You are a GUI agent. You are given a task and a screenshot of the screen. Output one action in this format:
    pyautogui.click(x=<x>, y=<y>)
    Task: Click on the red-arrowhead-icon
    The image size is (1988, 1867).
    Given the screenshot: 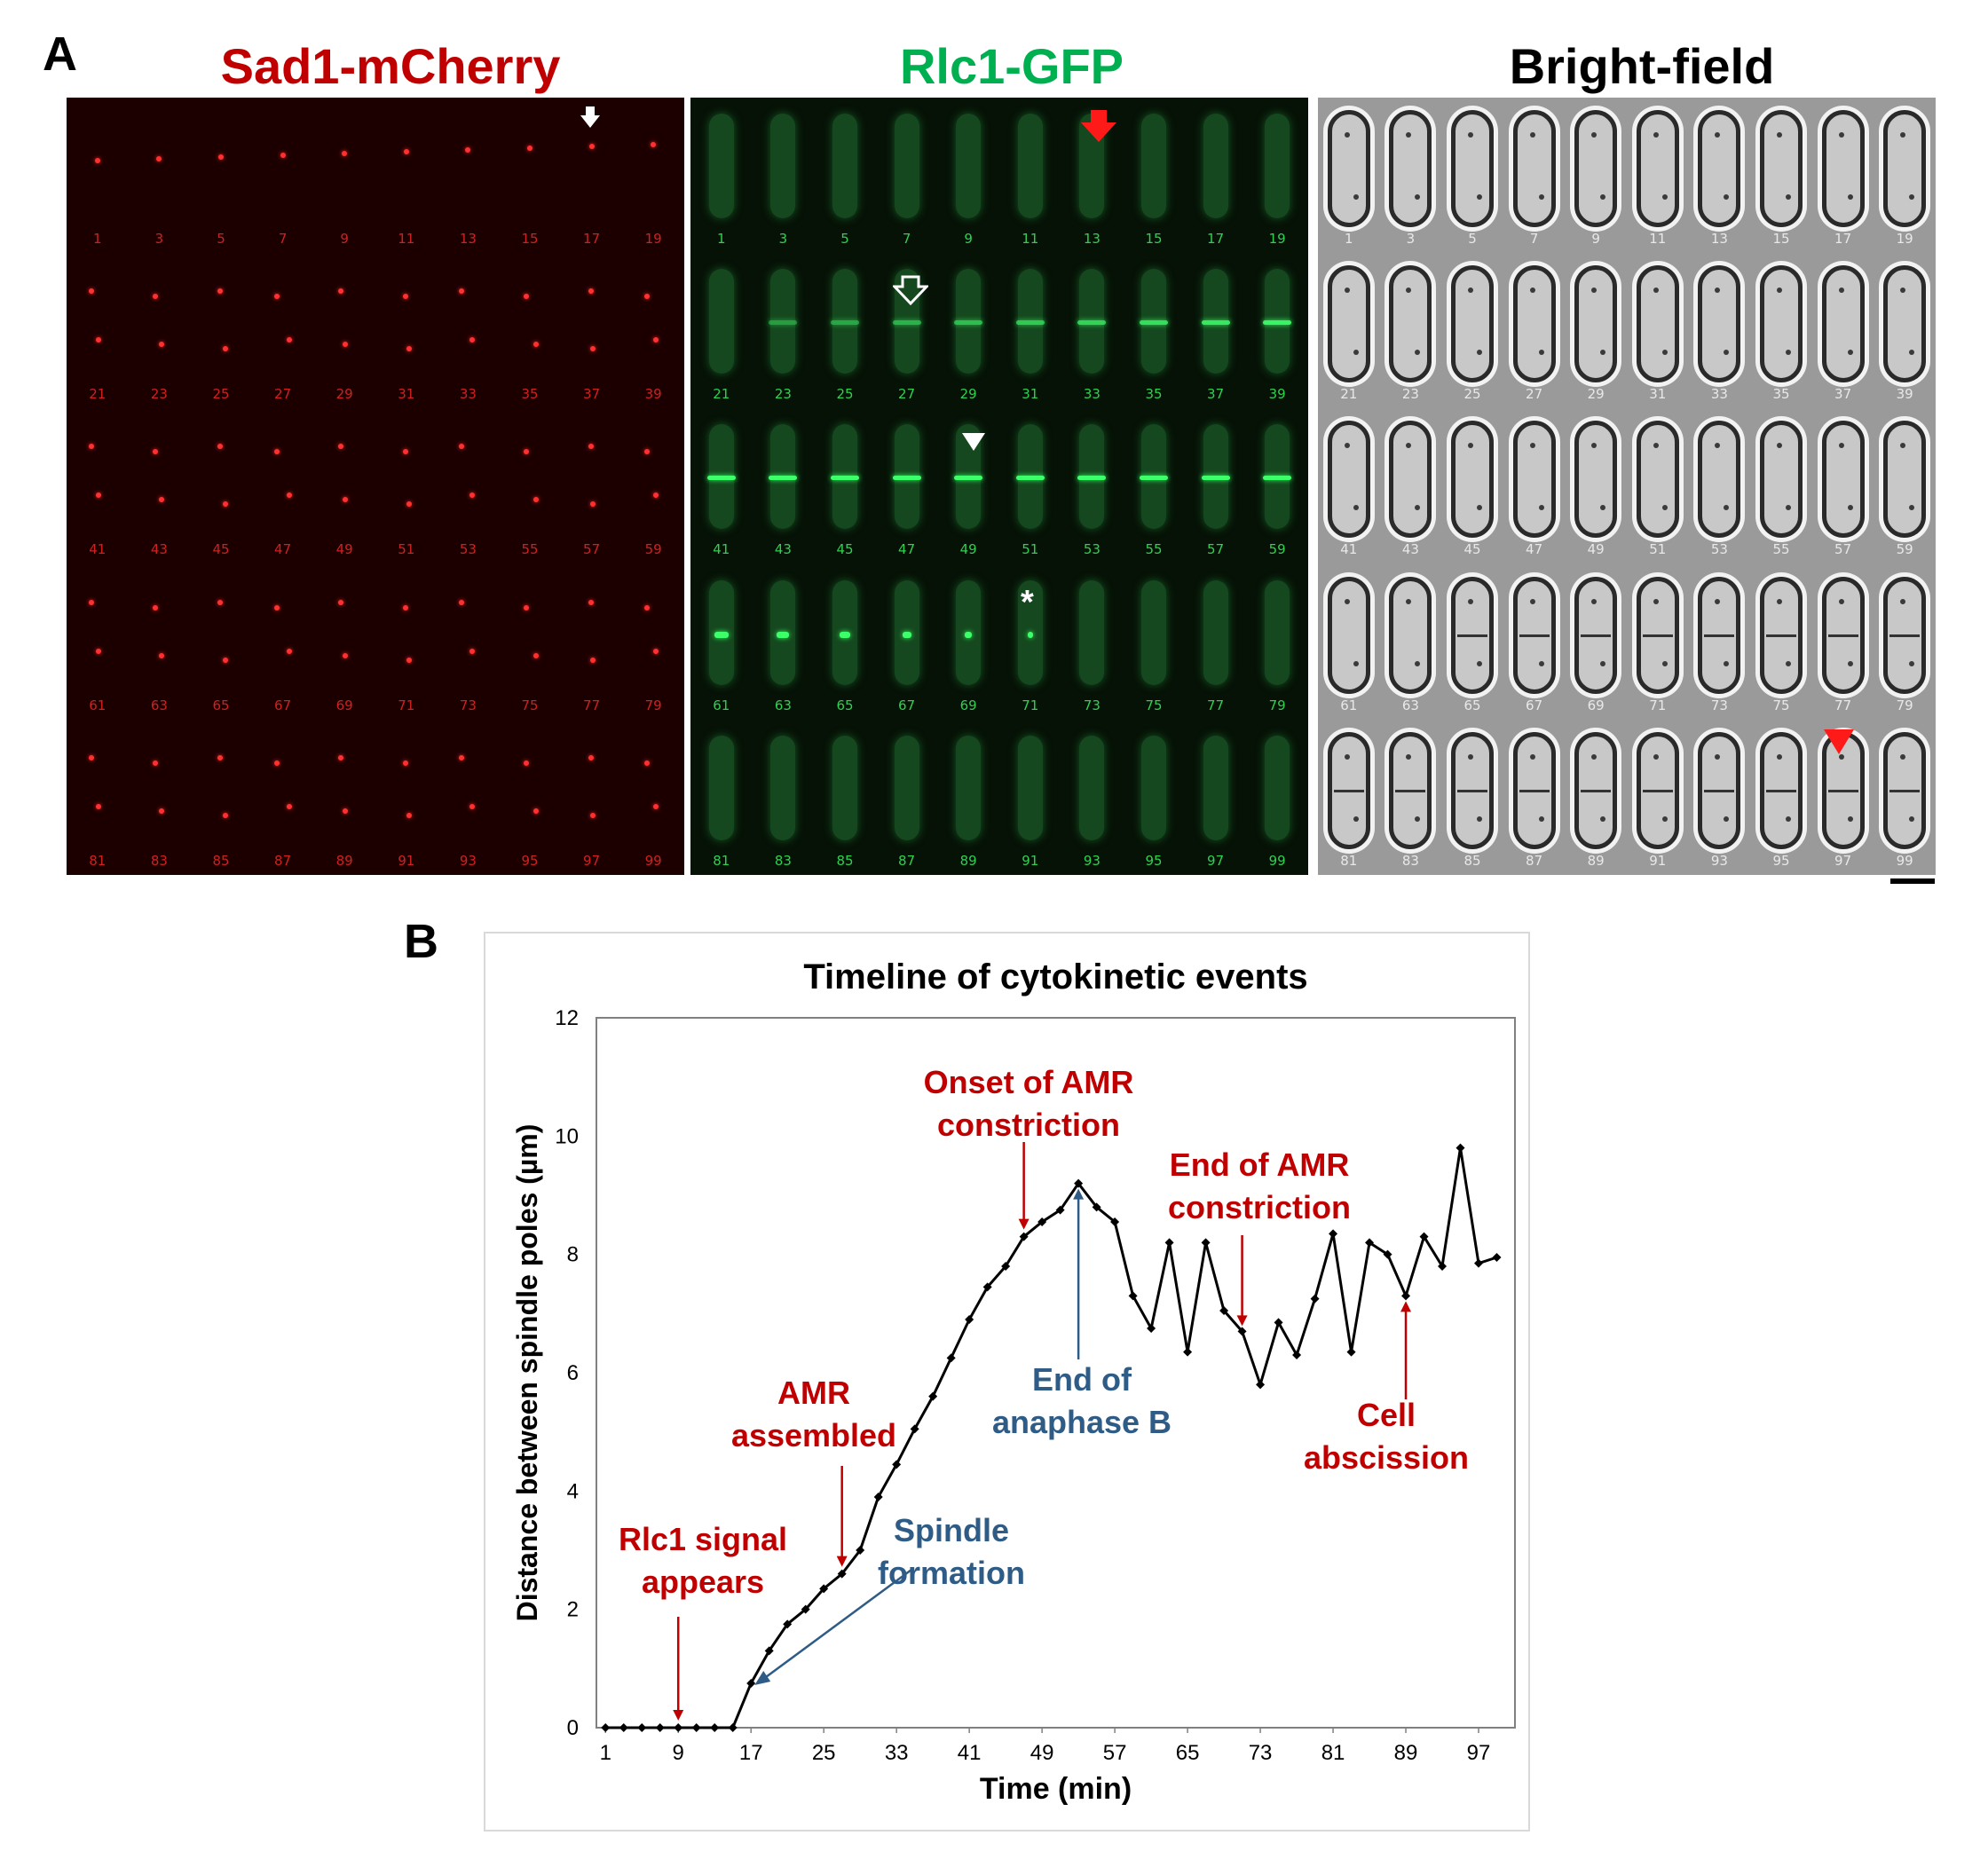 What is the action you would take?
    pyautogui.click(x=1839, y=741)
    